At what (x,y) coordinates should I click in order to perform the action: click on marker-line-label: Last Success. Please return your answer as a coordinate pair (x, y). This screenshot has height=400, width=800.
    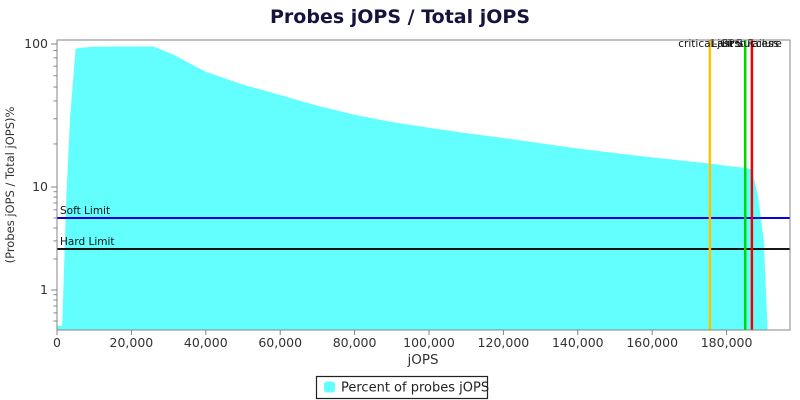
    Looking at the image, I should click on (744, 44).